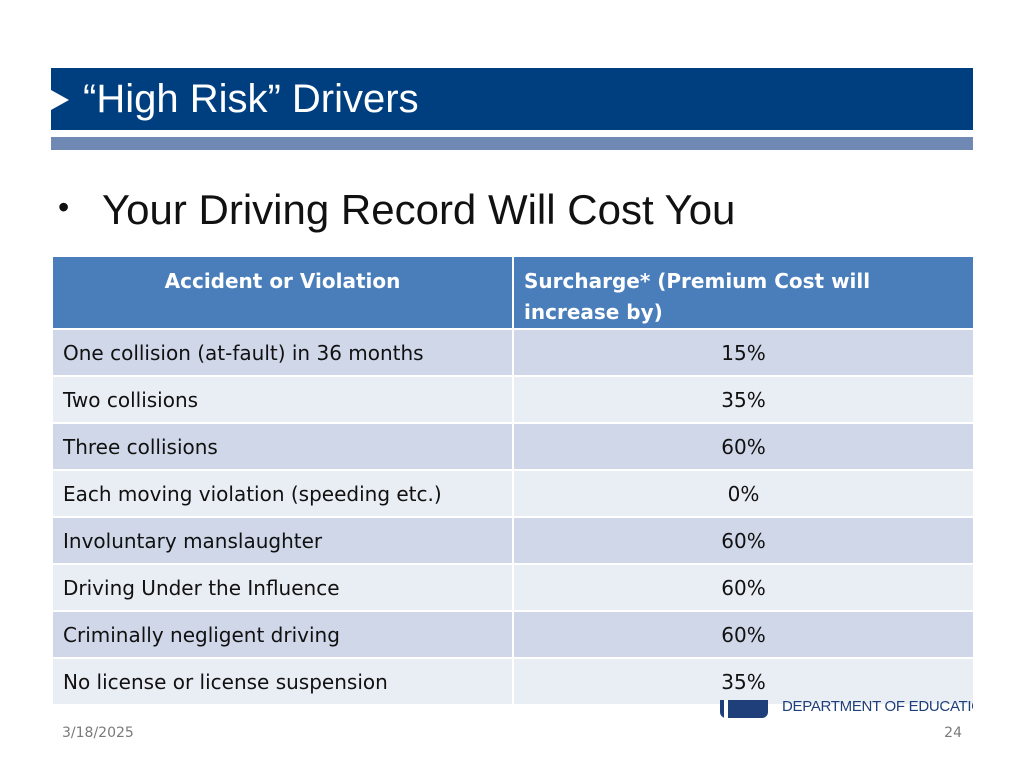 This screenshot has height=768, width=1024. Describe the element at coordinates (282, 446) in the screenshot. I see `violation-cell: Three collisions` at that location.